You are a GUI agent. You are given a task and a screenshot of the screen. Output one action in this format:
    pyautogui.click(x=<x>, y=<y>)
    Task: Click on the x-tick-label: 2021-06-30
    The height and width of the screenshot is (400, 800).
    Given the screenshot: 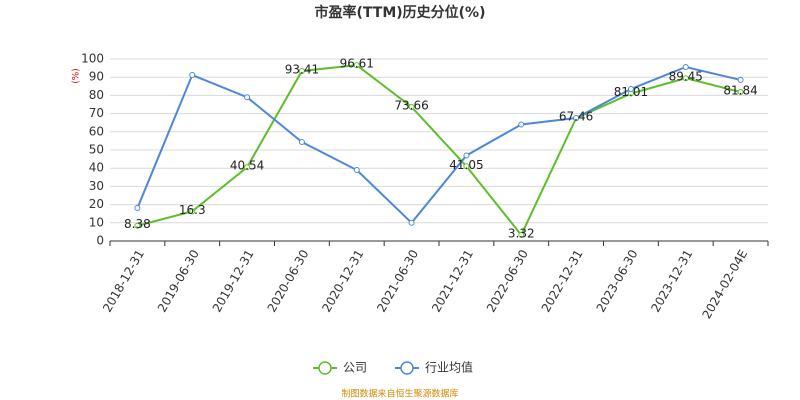 What is the action you would take?
    pyautogui.click(x=397, y=280)
    